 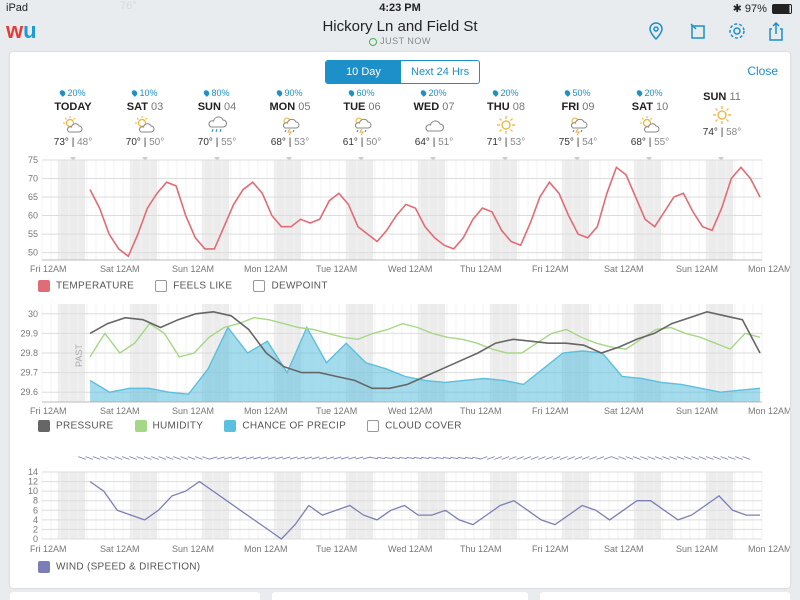 What do you see at coordinates (722, 116) in the screenshot?
I see `sunny-icon` at bounding box center [722, 116].